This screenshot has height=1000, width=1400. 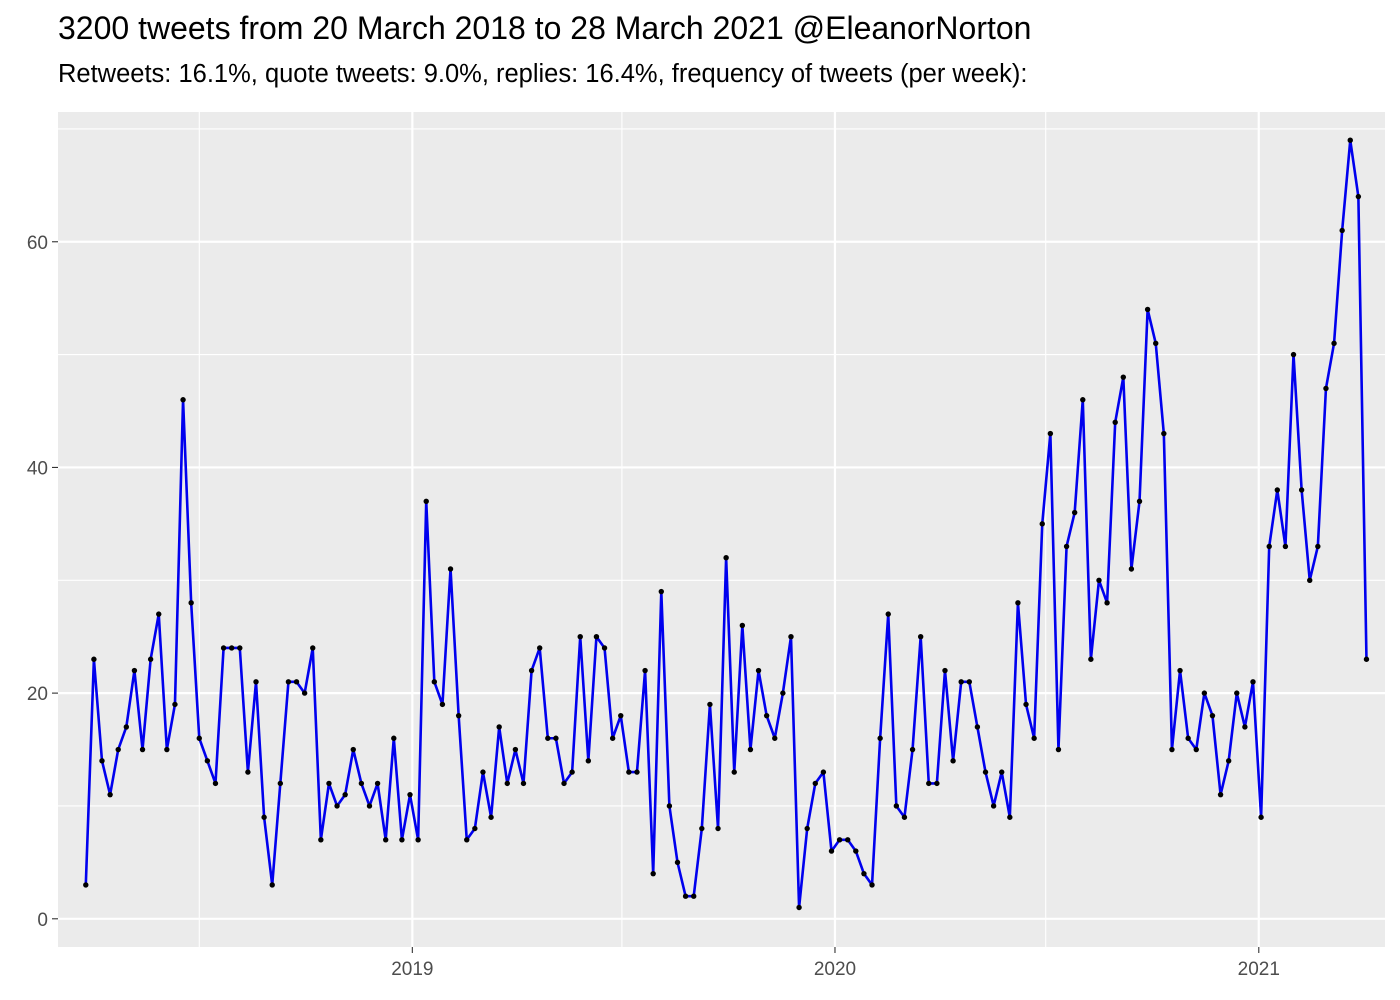 I want to click on y-tick-label: 0, so click(x=42, y=920).